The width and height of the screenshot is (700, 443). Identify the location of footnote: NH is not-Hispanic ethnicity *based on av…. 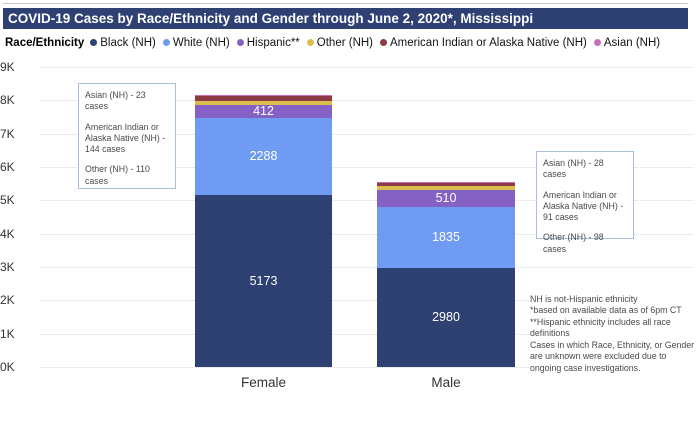
(614, 334).